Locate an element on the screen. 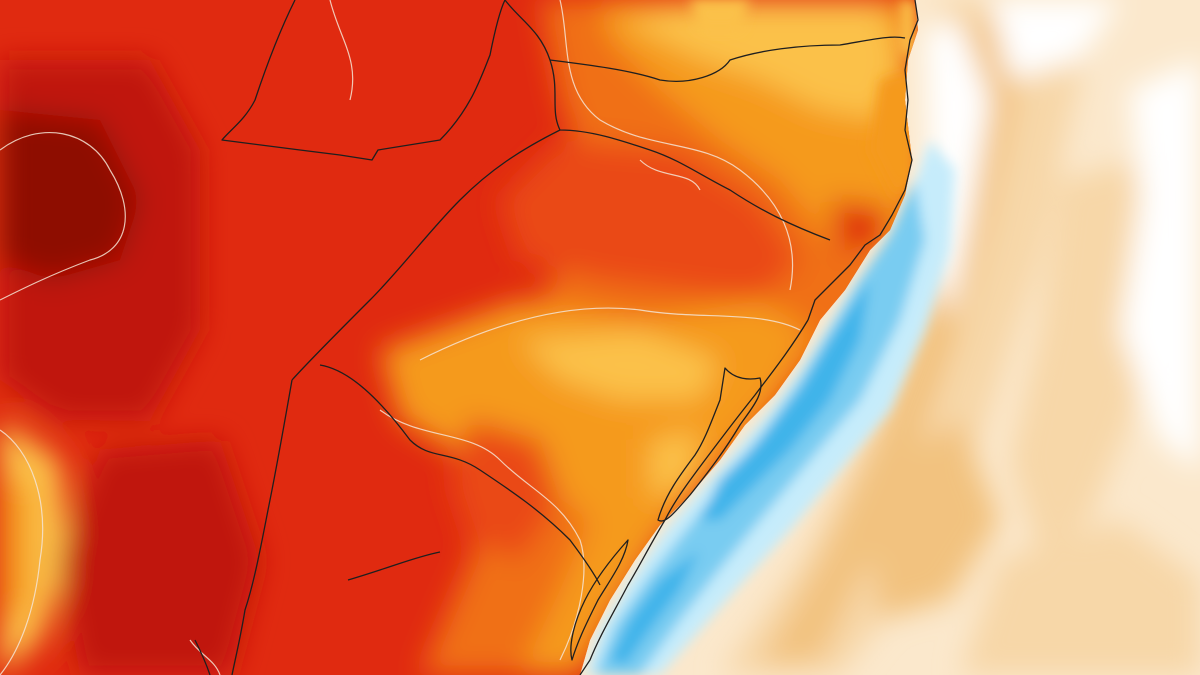 The height and width of the screenshot is (675, 1200). border-santa-catarina-rio-grande is located at coordinates (426, 255).